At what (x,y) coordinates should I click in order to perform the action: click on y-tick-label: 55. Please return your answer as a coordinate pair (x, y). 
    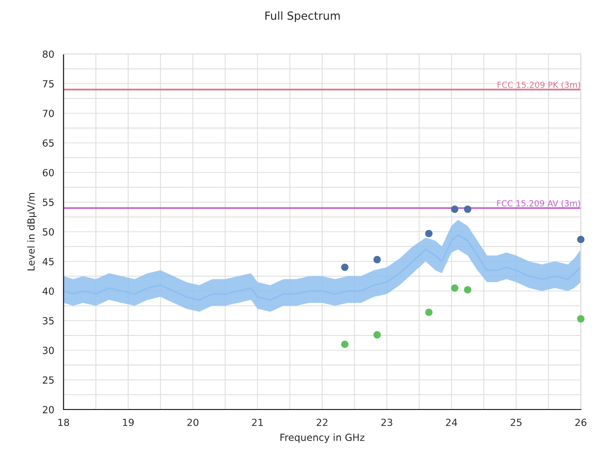
    Looking at the image, I should click on (48, 202).